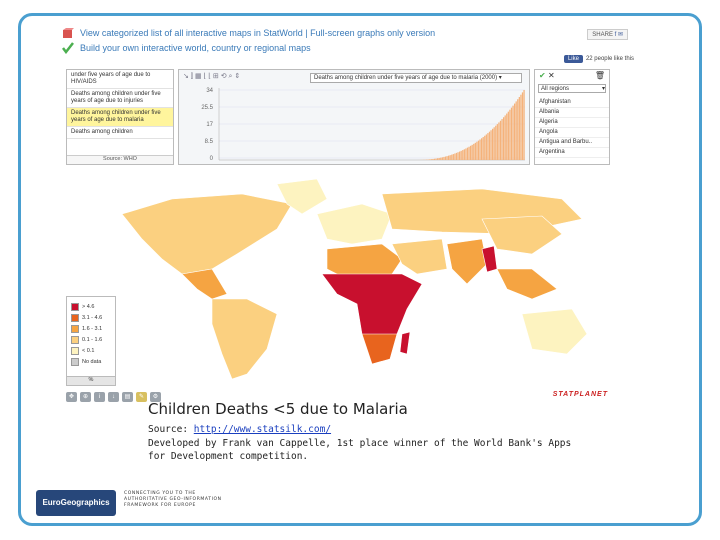 The image size is (720, 540). I want to click on share-button: SHARE f ✉, so click(607, 34).